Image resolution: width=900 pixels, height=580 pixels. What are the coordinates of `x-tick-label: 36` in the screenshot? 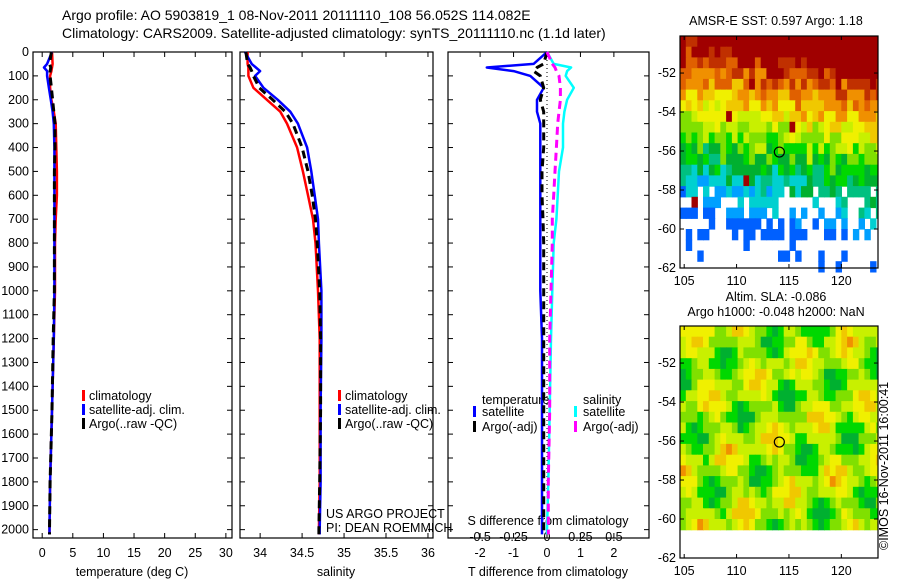 It's located at (428, 553).